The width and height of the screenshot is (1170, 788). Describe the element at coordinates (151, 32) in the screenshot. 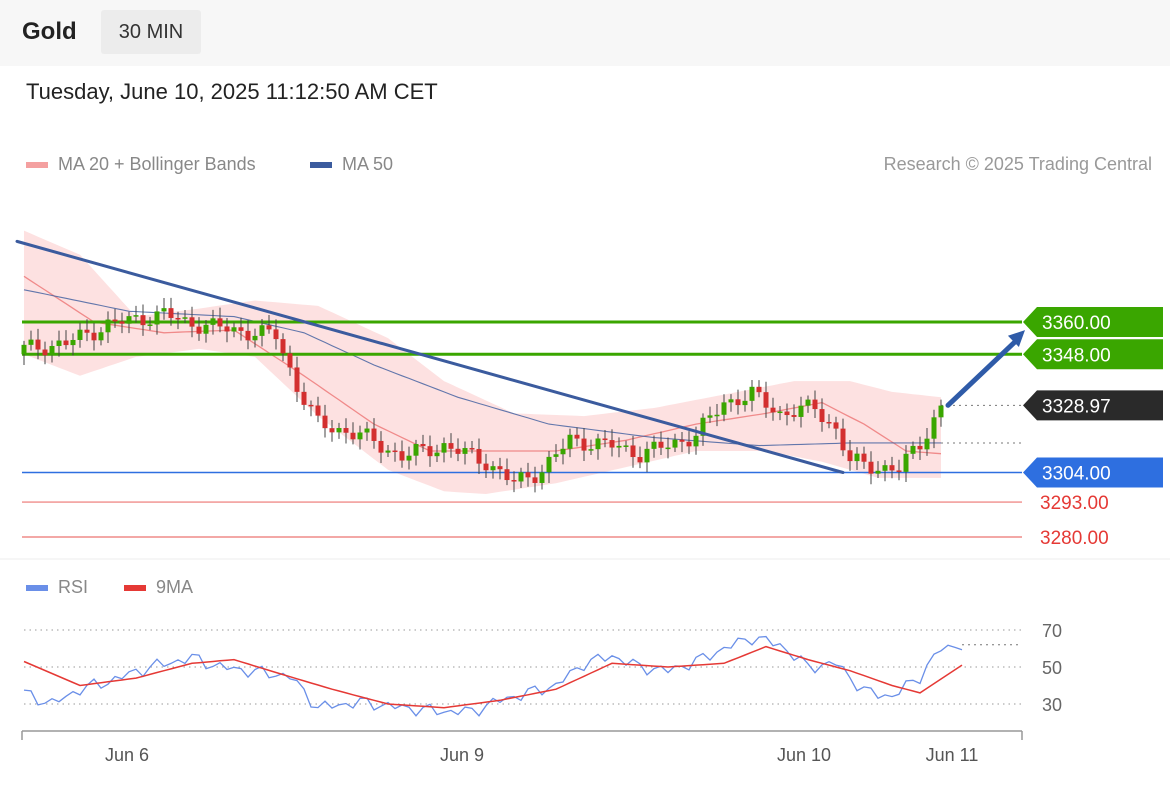

I see `timeframe-badge: 30 MIN` at that location.